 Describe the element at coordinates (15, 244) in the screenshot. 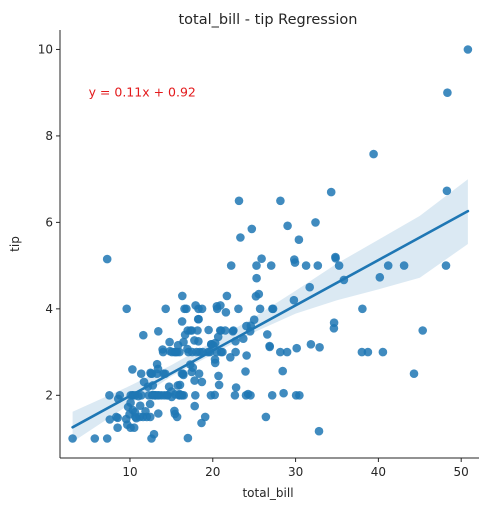

I see `y-axis-title: tip` at that location.